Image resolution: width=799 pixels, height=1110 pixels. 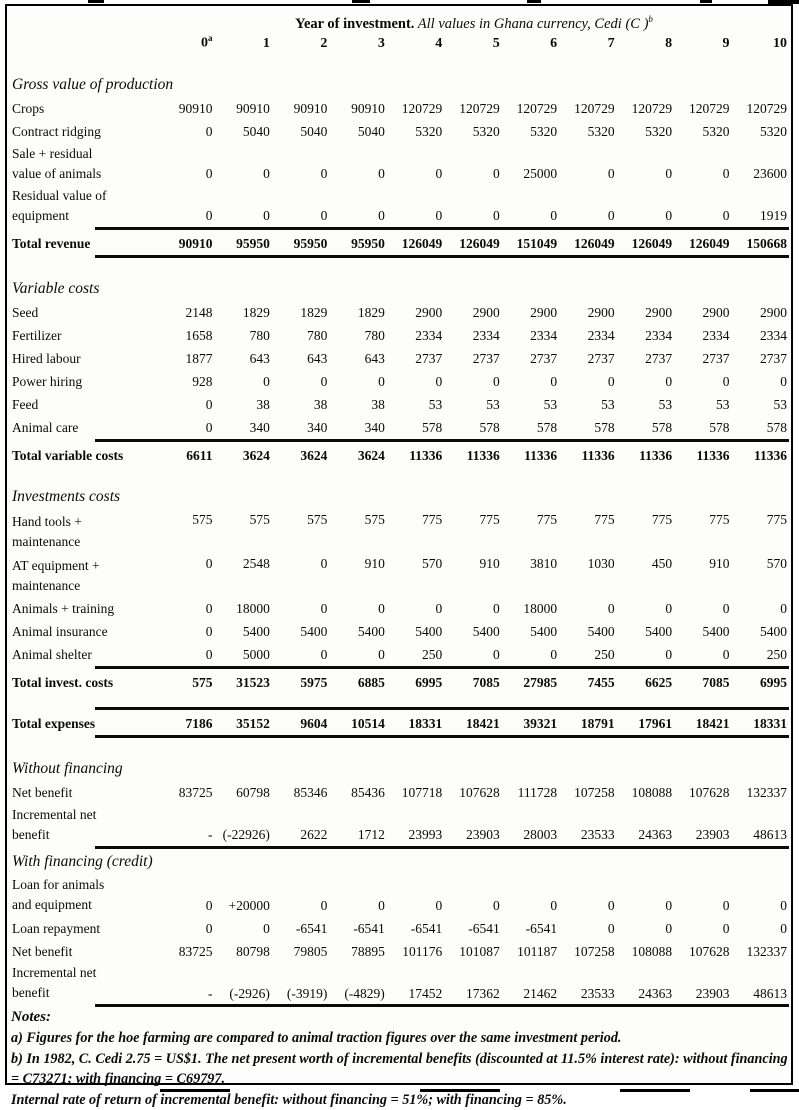 I want to click on row-label: Animal insurance, so click(x=60, y=632).